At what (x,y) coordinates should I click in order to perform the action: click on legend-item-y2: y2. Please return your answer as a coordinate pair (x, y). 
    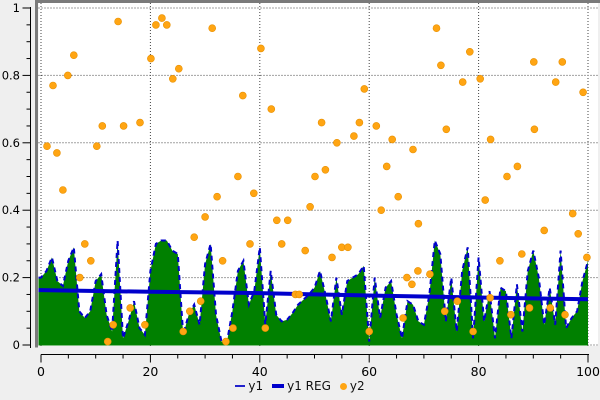
    Looking at the image, I should click on (352, 386).